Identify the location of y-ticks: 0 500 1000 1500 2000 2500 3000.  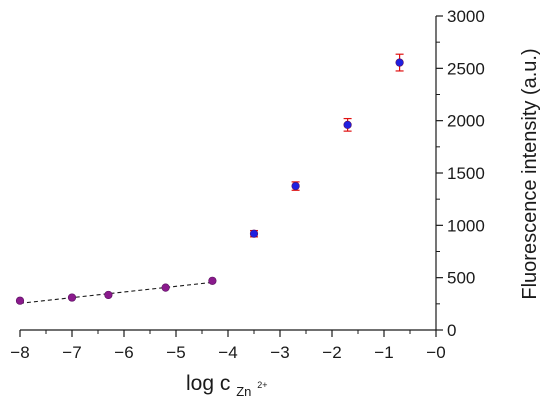
(460, 173).